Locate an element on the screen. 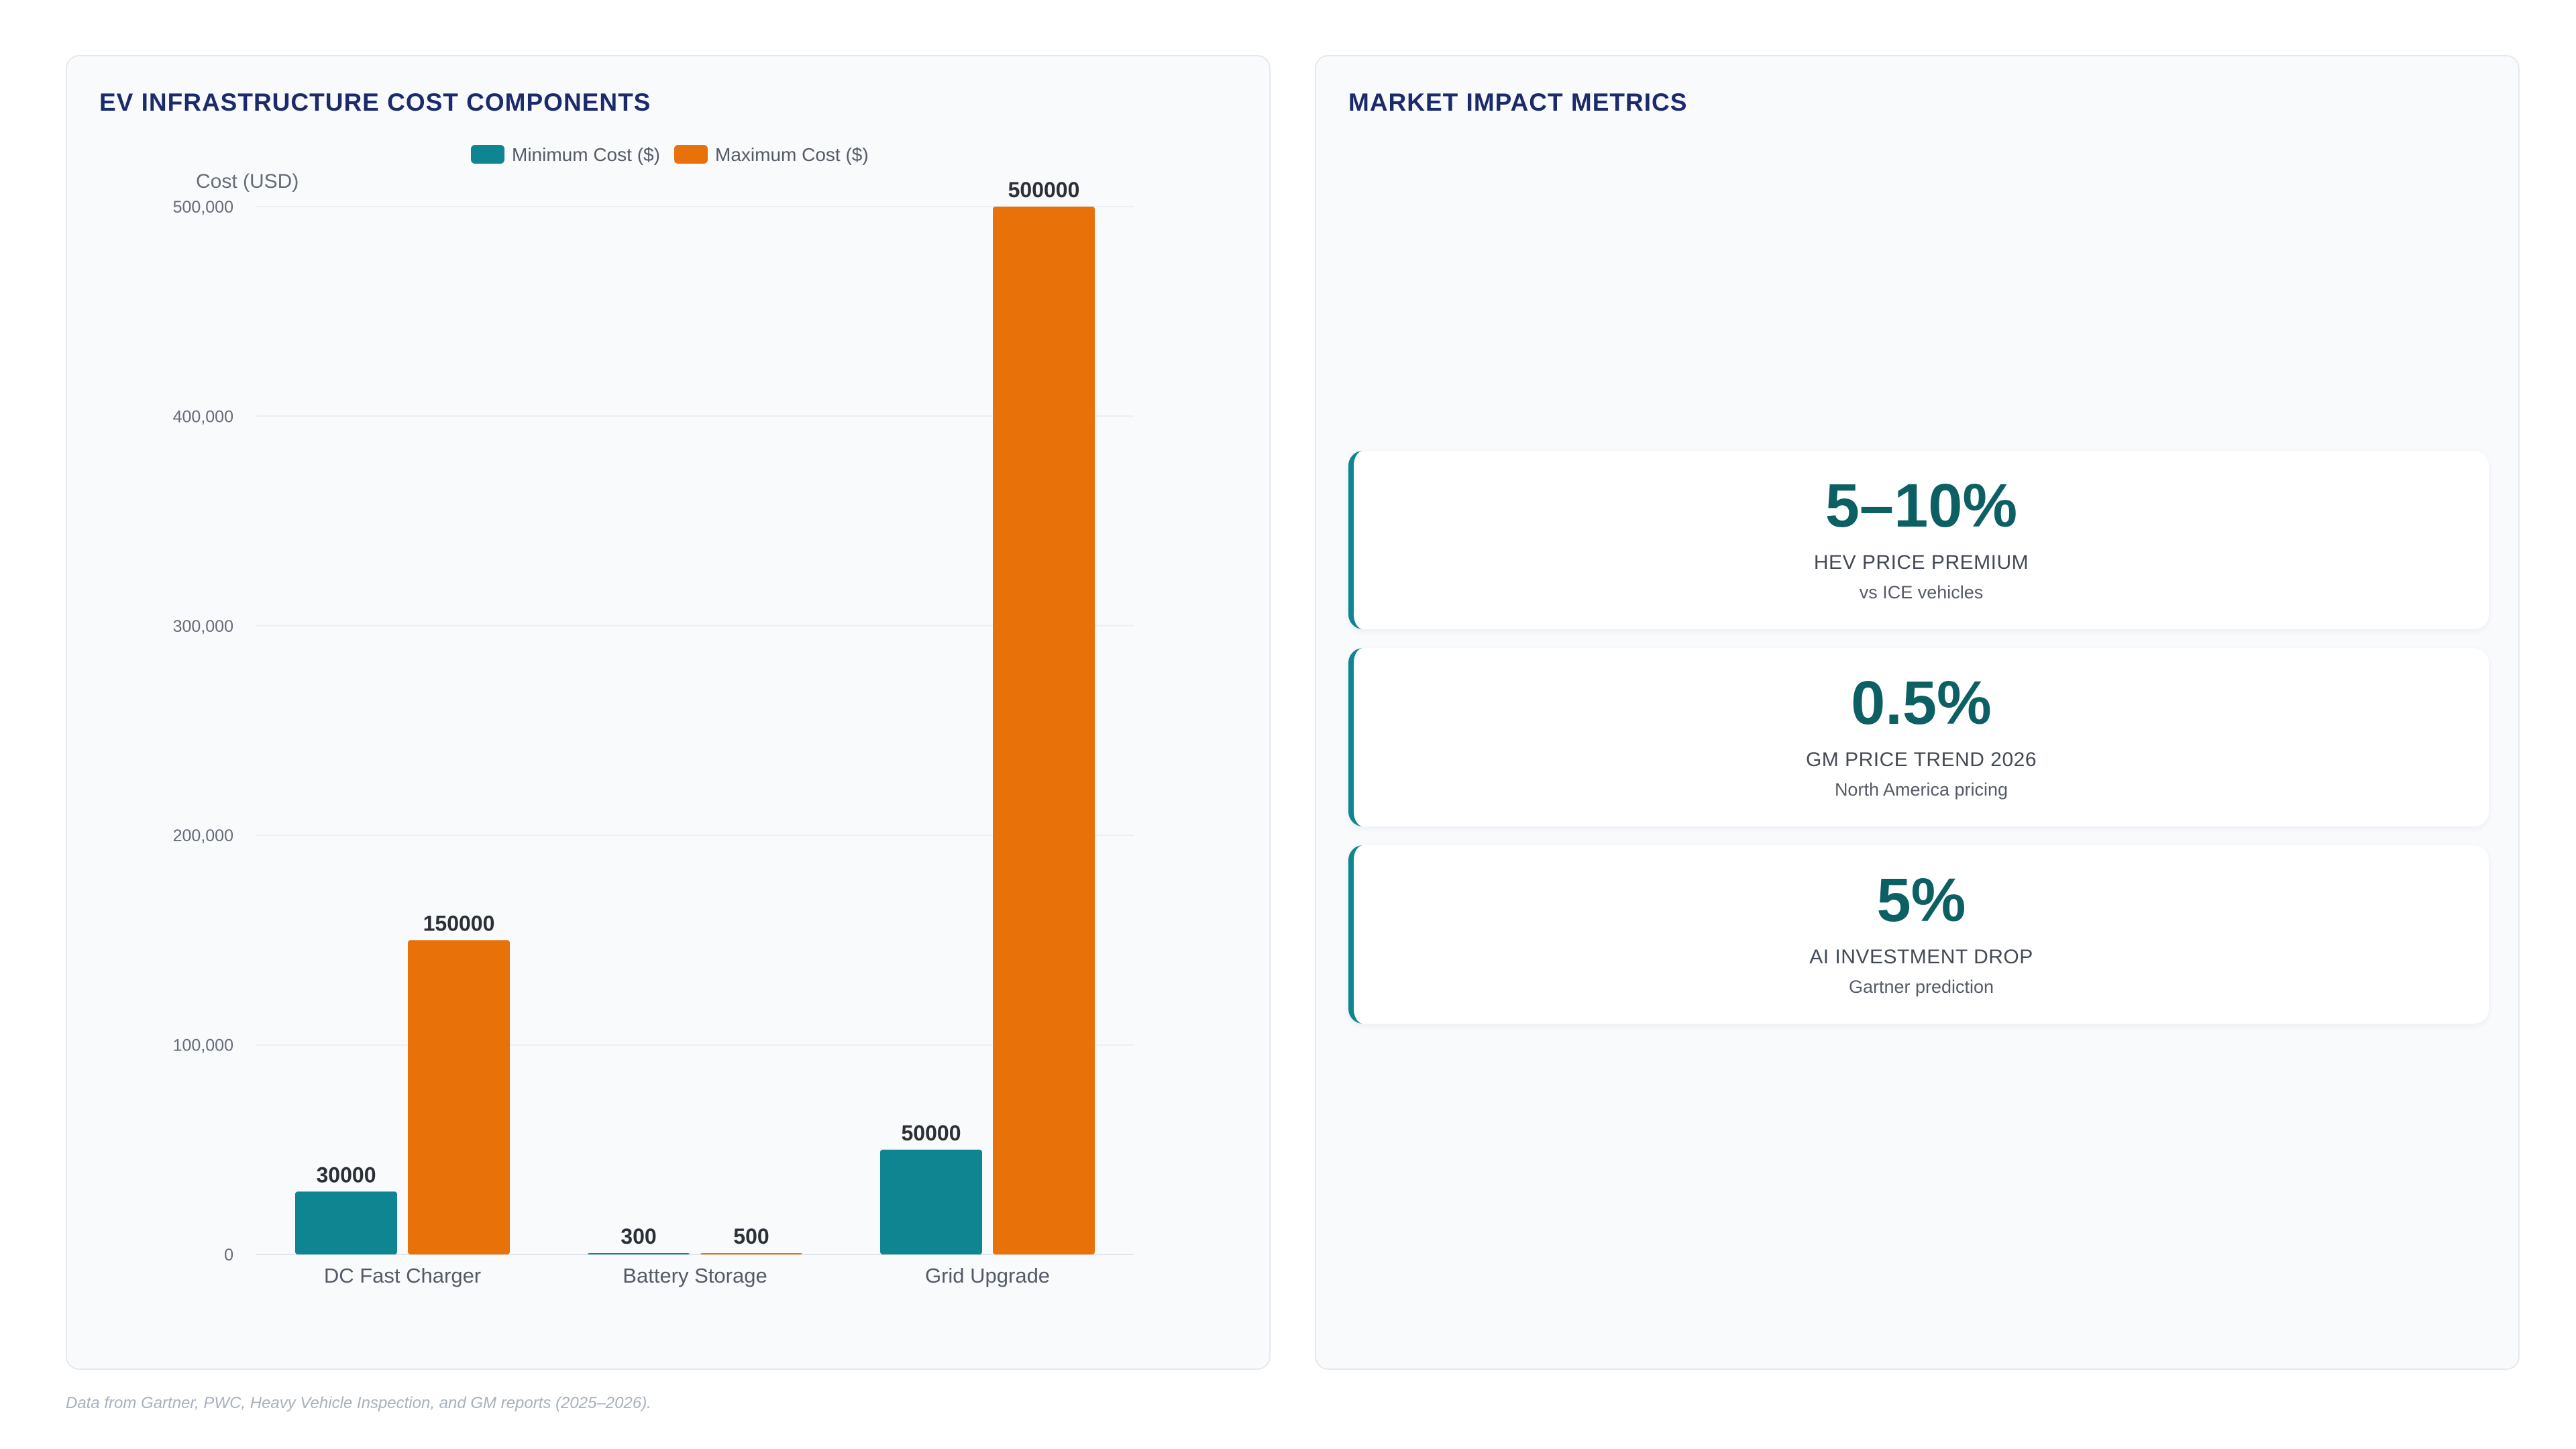  y-tick-label: 0 is located at coordinates (228, 1255).